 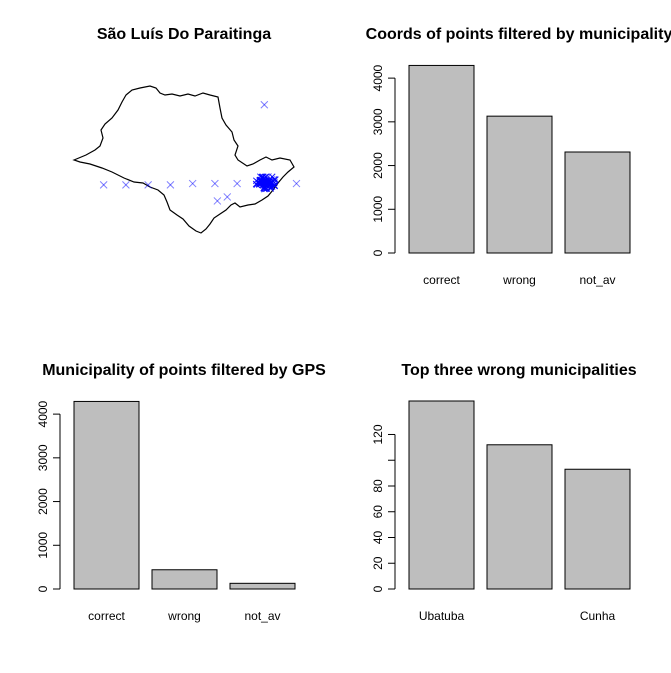 What do you see at coordinates (441, 495) in the screenshot?
I see `bar-Ubatuba` at bounding box center [441, 495].